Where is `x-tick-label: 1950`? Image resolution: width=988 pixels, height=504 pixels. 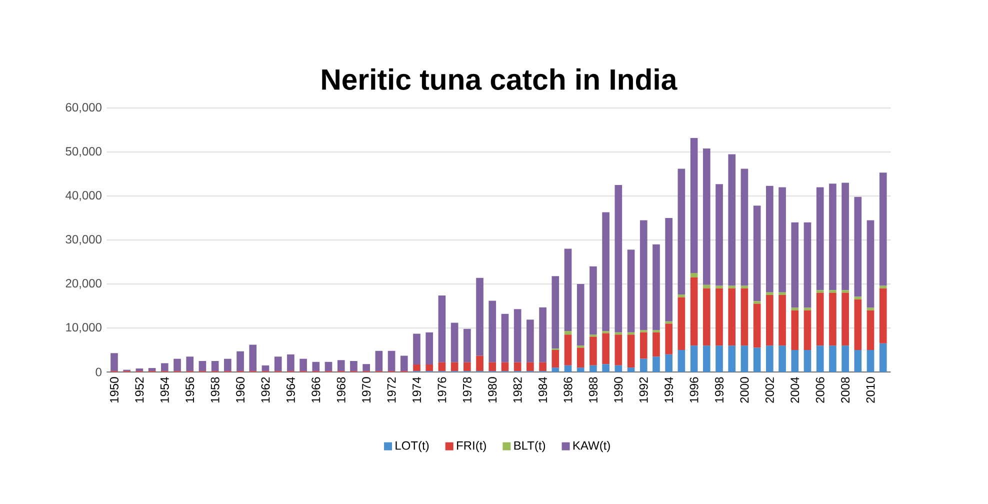
x-tick-label: 1950 is located at coordinates (114, 389).